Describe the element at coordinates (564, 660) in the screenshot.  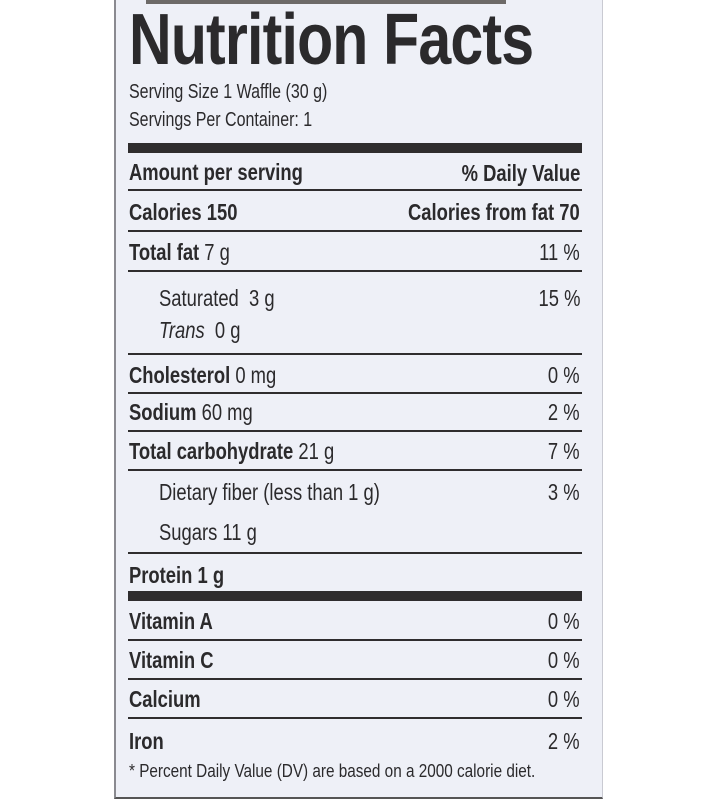
I see `vitamin-c-dv: 0 %` at that location.